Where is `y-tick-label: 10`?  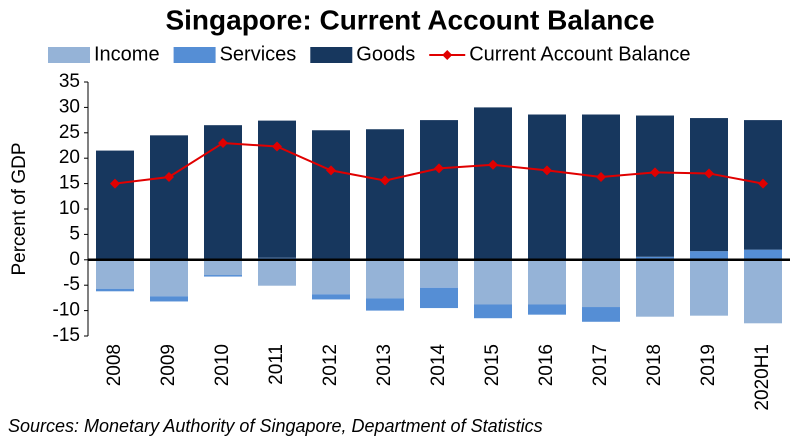 y-tick-label: 10 is located at coordinates (69, 208).